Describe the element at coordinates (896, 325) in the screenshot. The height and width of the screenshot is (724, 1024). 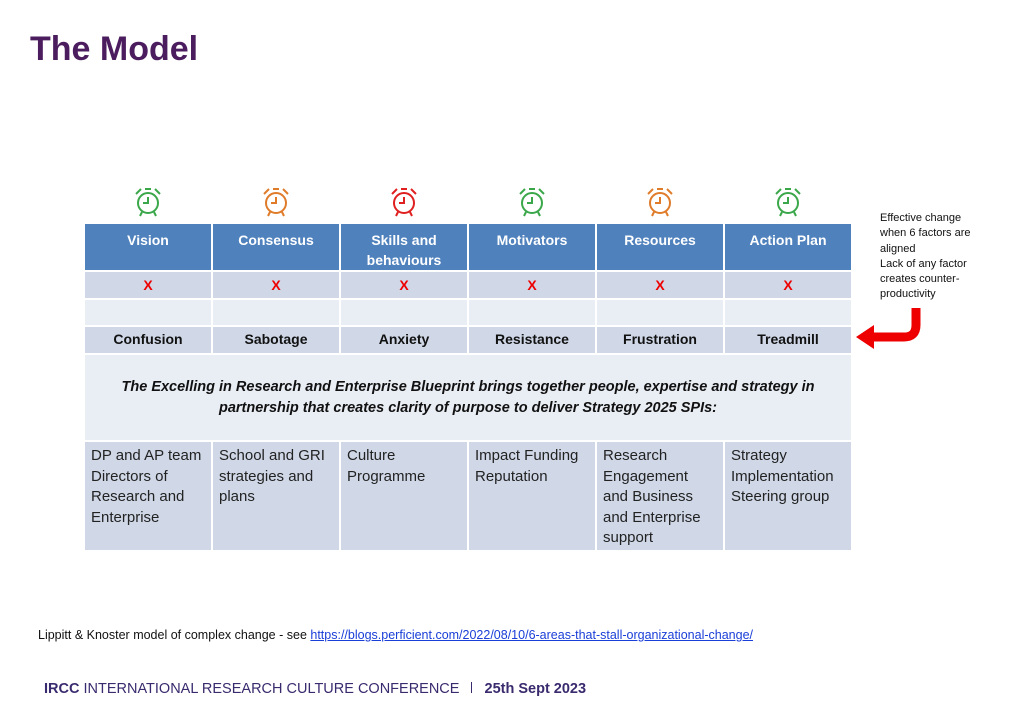
I see `curved-arrow` at that location.